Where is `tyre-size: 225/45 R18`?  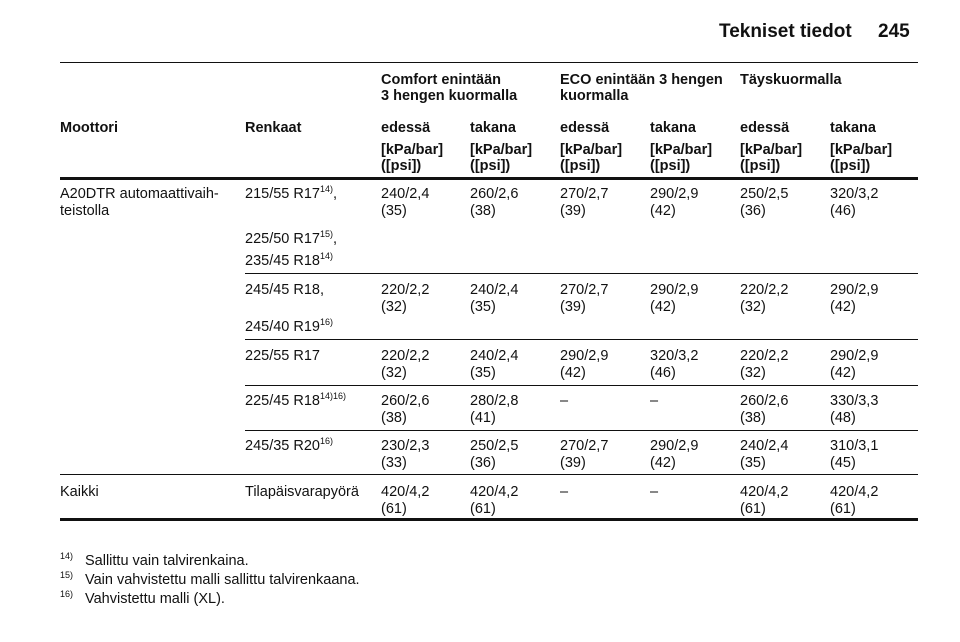
tyre-size: 225/45 R18 is located at coordinates (282, 401).